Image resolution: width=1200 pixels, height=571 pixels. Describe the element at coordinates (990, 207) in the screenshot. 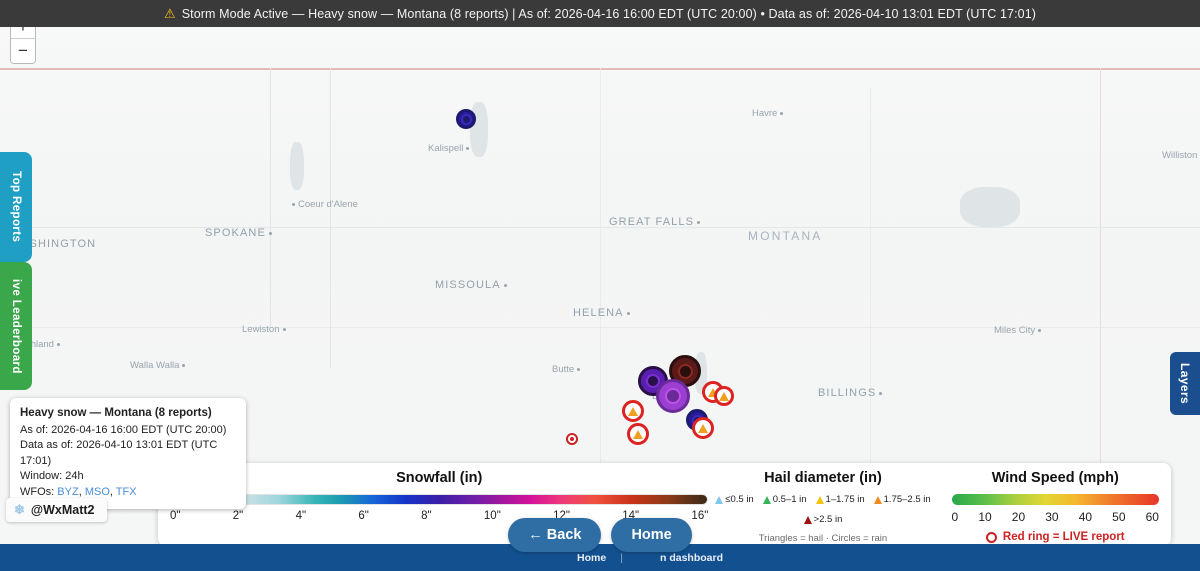

I see `lake-shape` at that location.